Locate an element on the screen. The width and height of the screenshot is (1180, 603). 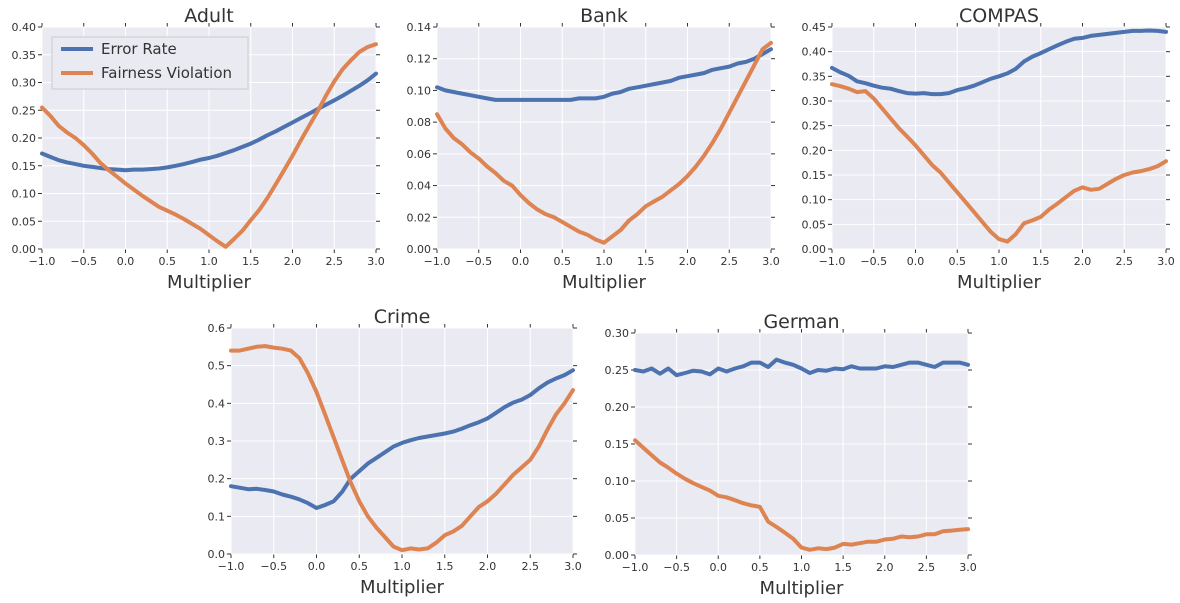
y-tick-label: 0.02 is located at coordinates (419, 217).